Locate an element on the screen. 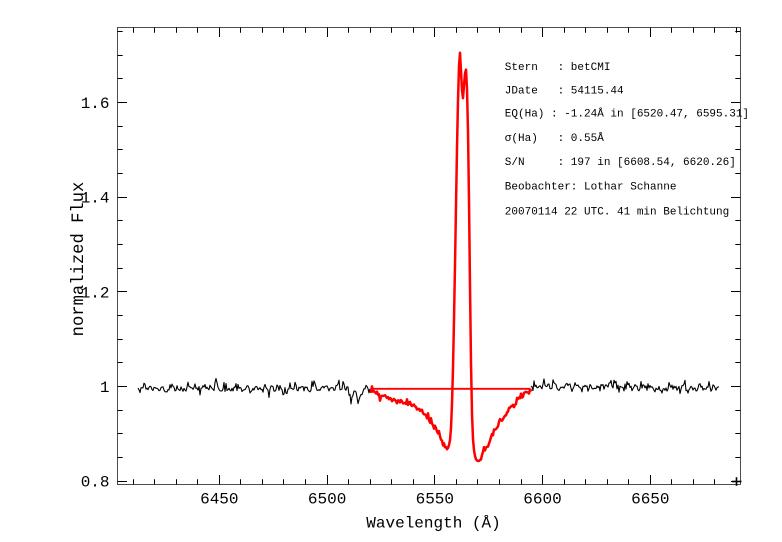  svg-text:20070114 22 UTC. 41 min Belich: 20070114 22 UTC. 41 min Belichtung is located at coordinates (617, 213).